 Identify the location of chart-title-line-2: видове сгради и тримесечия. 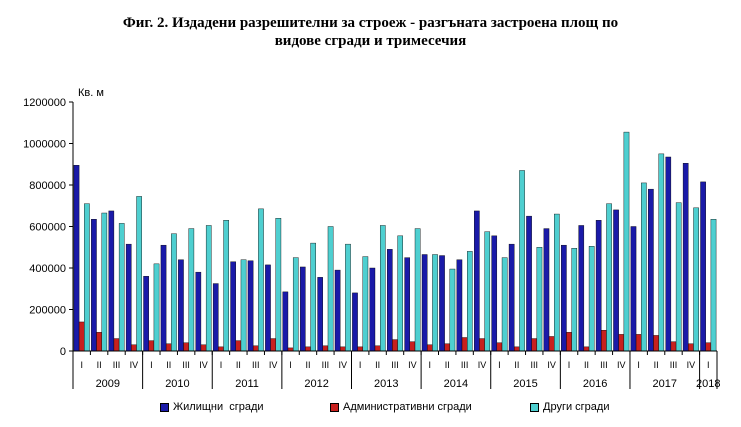
(370, 41).